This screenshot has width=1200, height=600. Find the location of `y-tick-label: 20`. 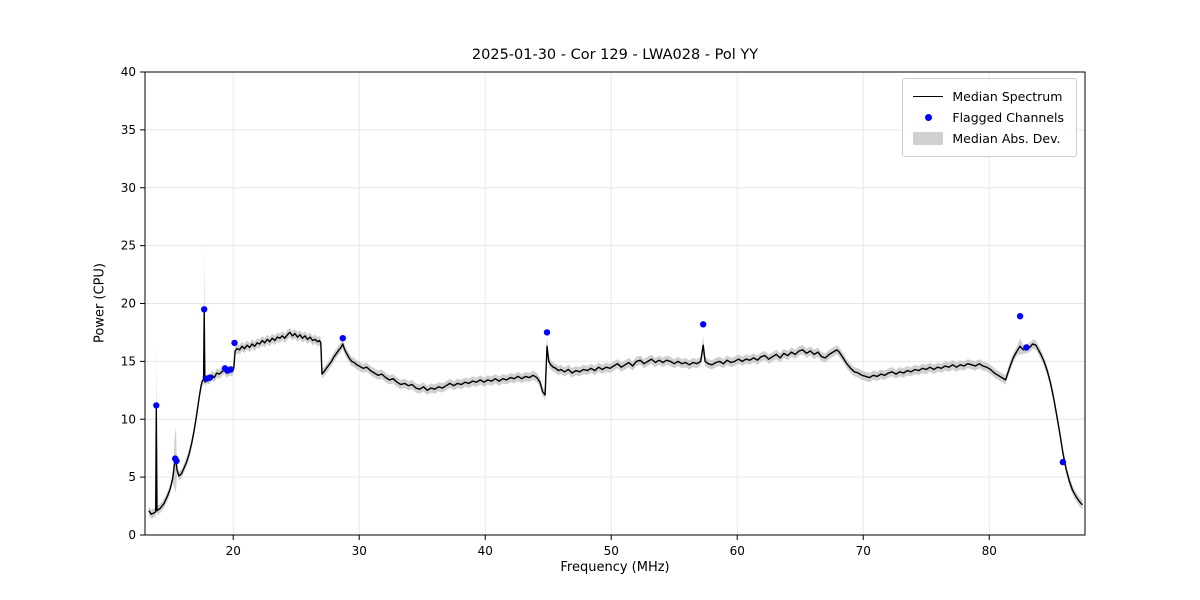

y-tick-label: 20 is located at coordinates (128, 304).